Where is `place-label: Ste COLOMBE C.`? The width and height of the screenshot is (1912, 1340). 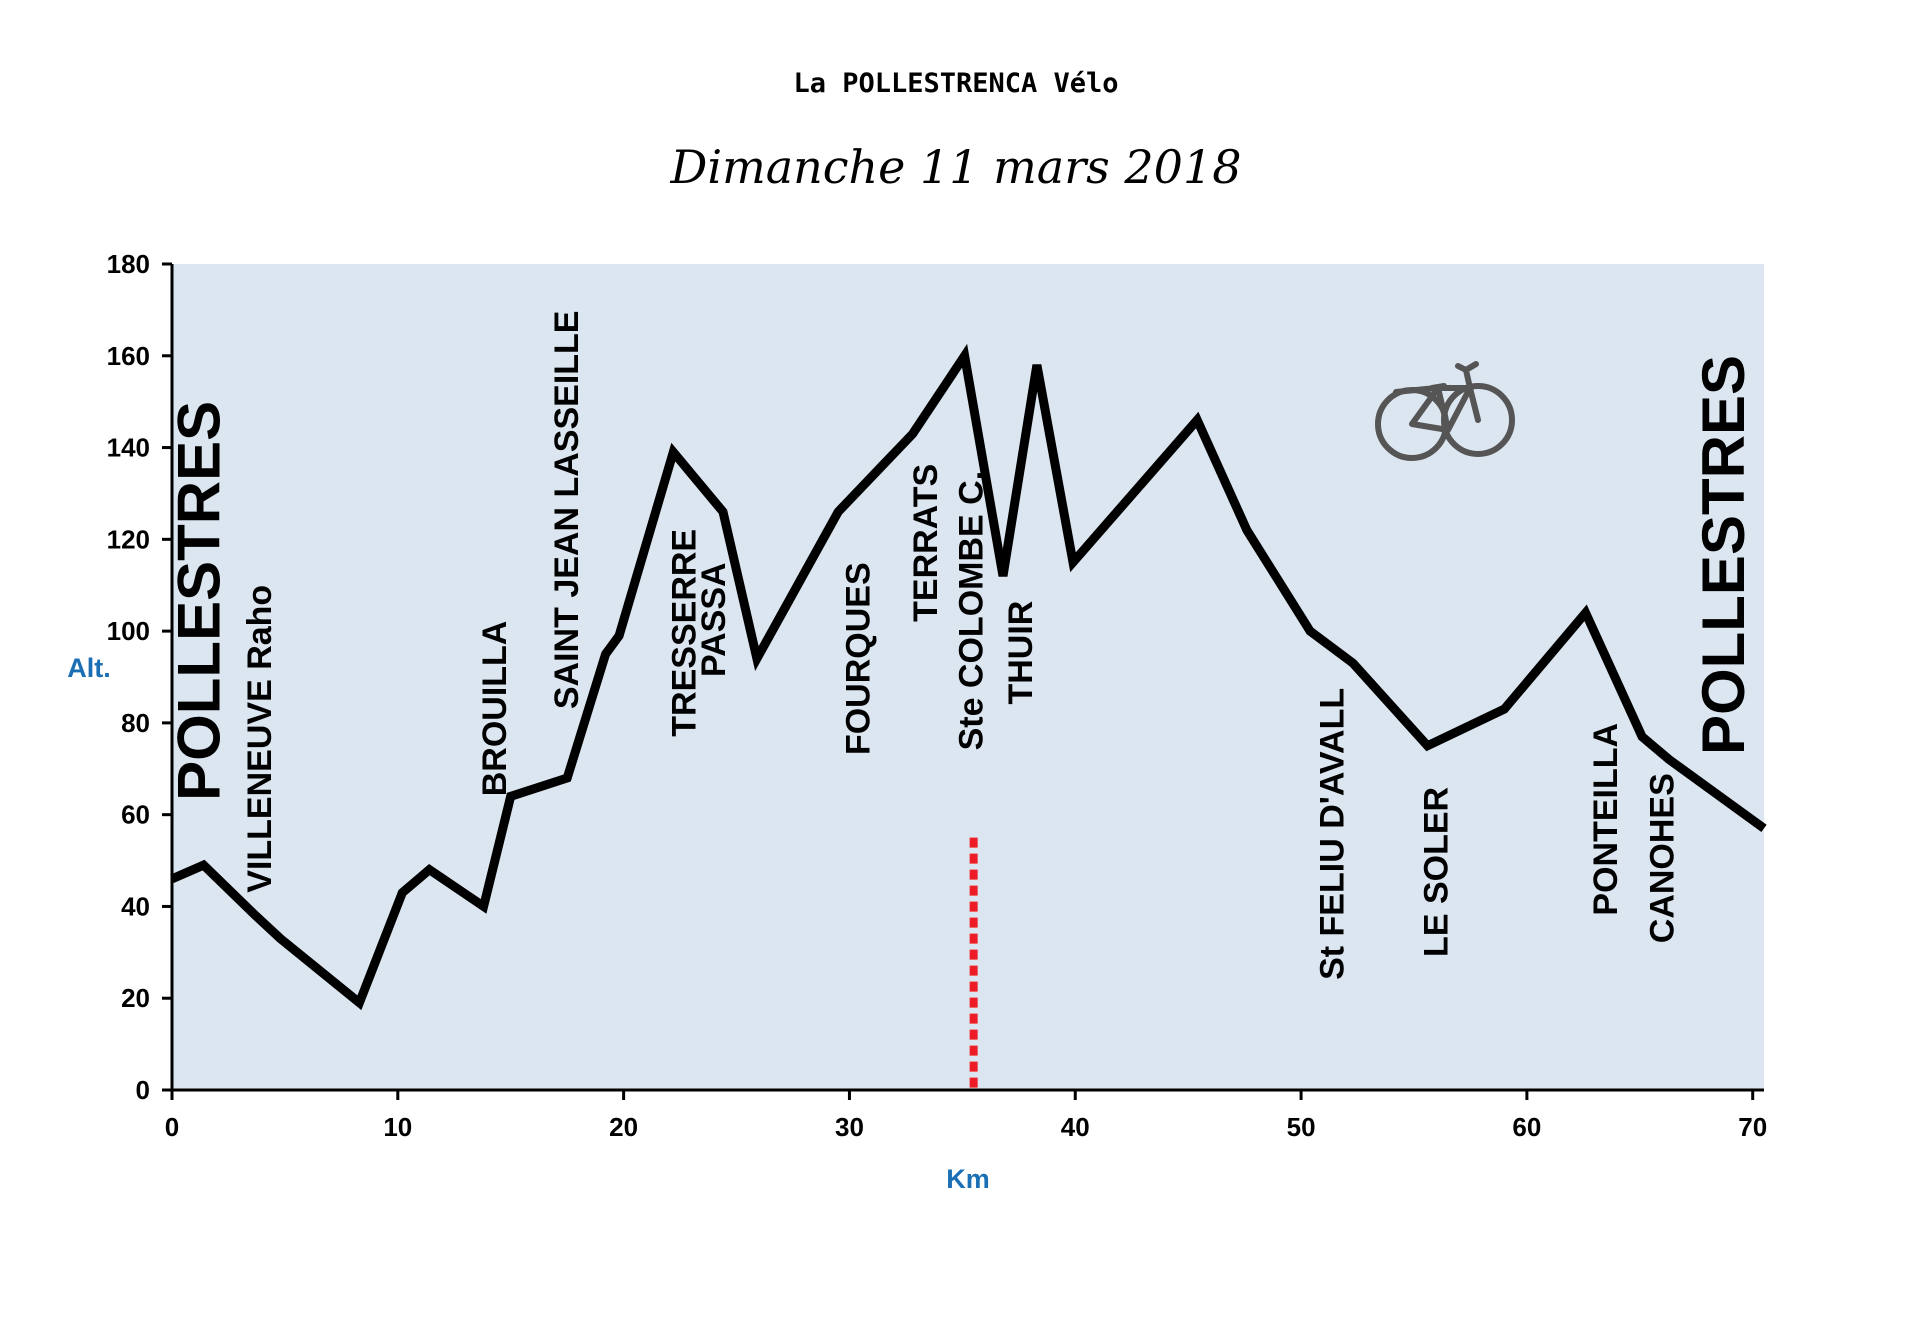
place-label: Ste COLOMBE C. is located at coordinates (971, 611).